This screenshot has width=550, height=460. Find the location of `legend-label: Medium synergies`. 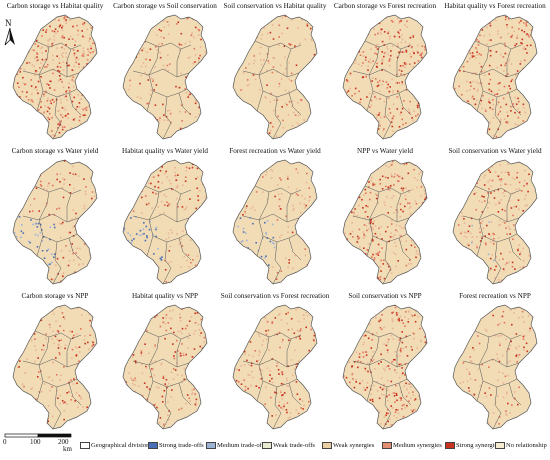

legend-label: Medium synergies is located at coordinates (417, 445).